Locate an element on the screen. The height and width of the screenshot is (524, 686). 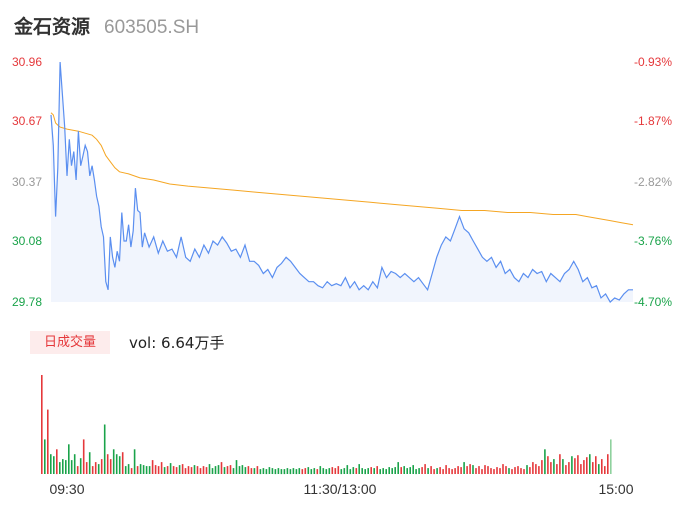
volume-tab: 日成交量 is located at coordinates (70, 342).